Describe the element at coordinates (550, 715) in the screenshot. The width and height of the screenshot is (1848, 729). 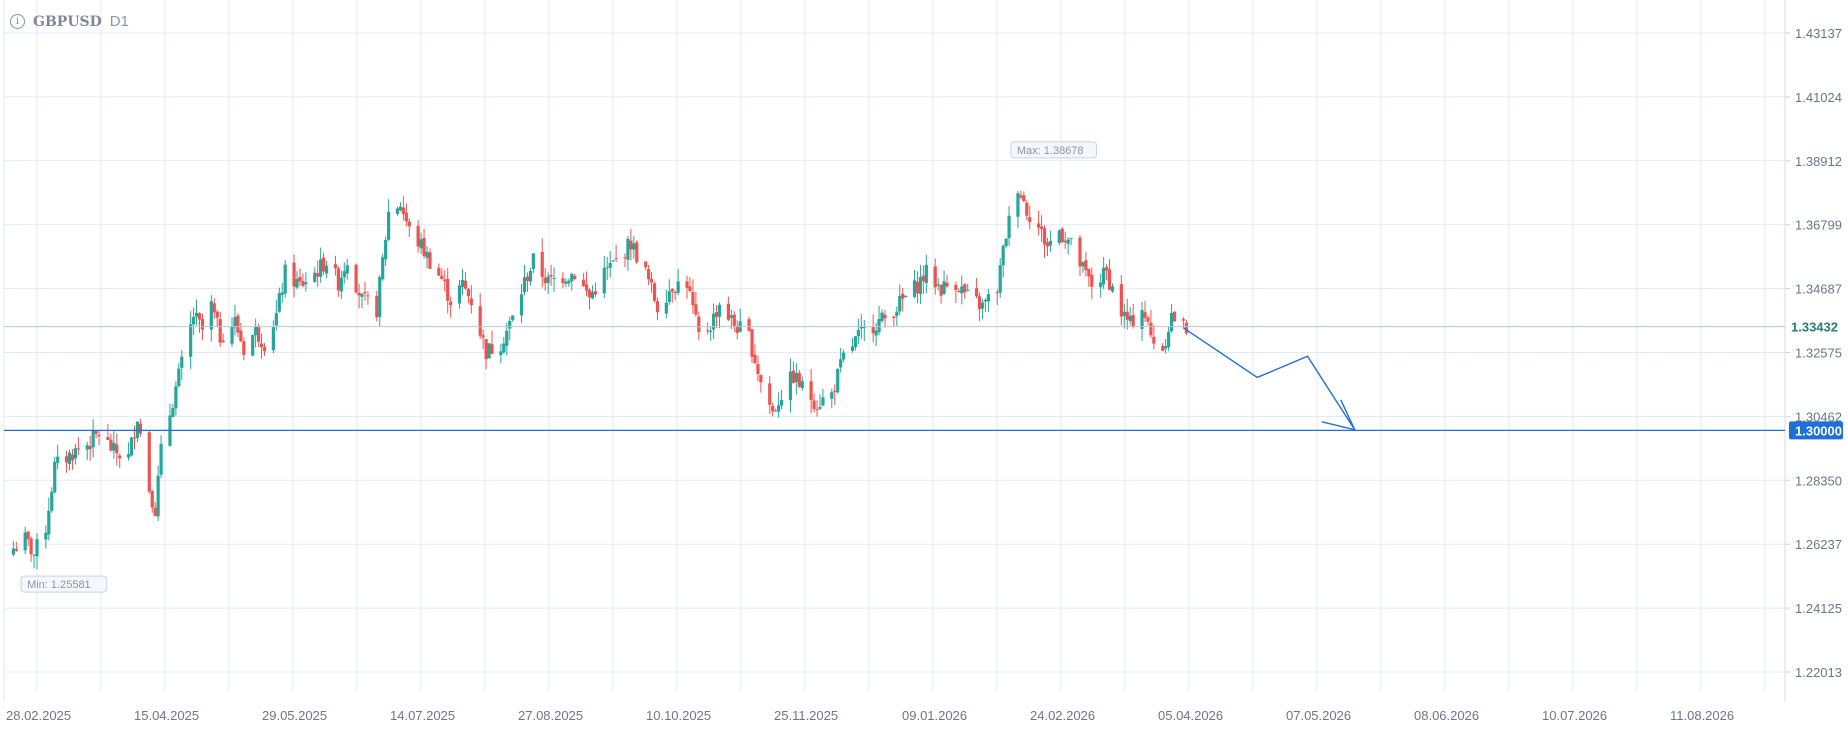
I see `x-tick-label: 27.08.2025` at that location.